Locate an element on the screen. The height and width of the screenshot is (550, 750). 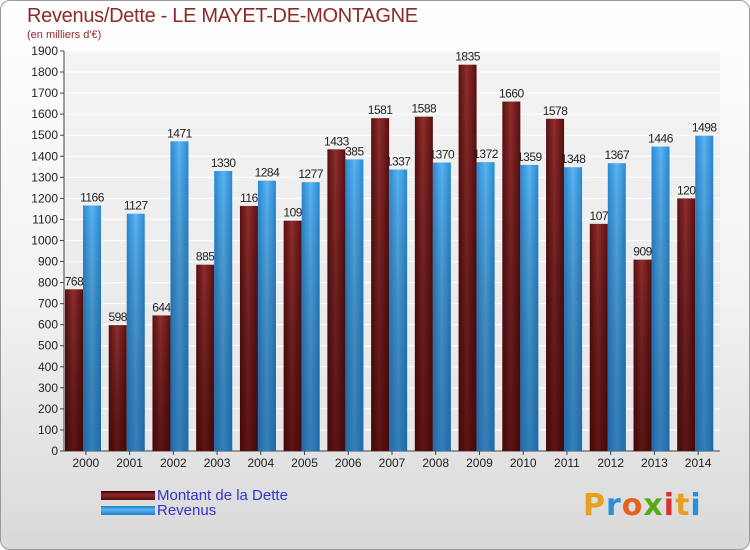
data-label: 1277 is located at coordinates (311, 174).